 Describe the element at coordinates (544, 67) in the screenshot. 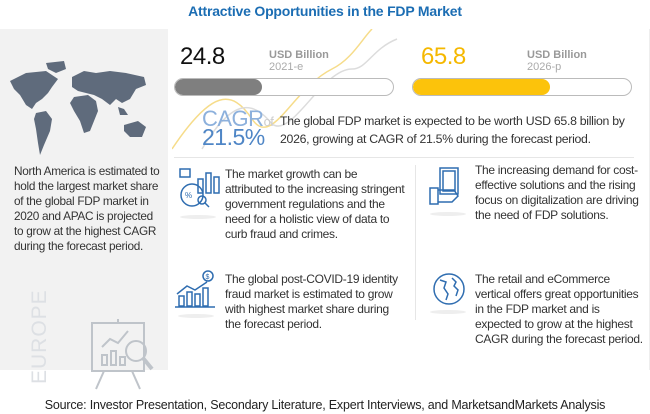

I see `end-year: 2026-p` at that location.